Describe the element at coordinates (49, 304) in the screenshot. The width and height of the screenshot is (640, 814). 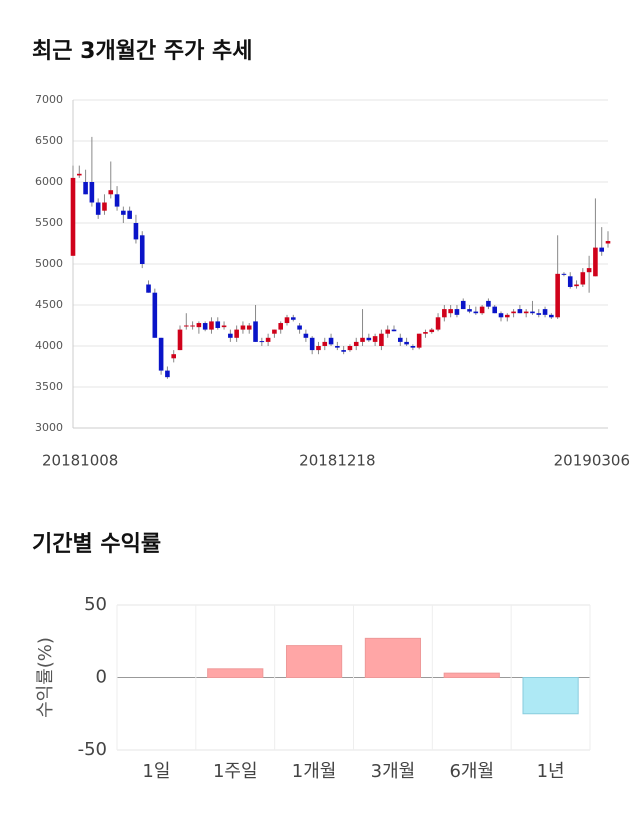
I see `y-tick-label: 4500` at that location.